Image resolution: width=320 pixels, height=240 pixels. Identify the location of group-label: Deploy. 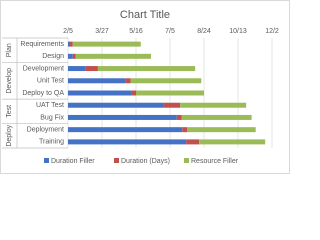
(9, 135).